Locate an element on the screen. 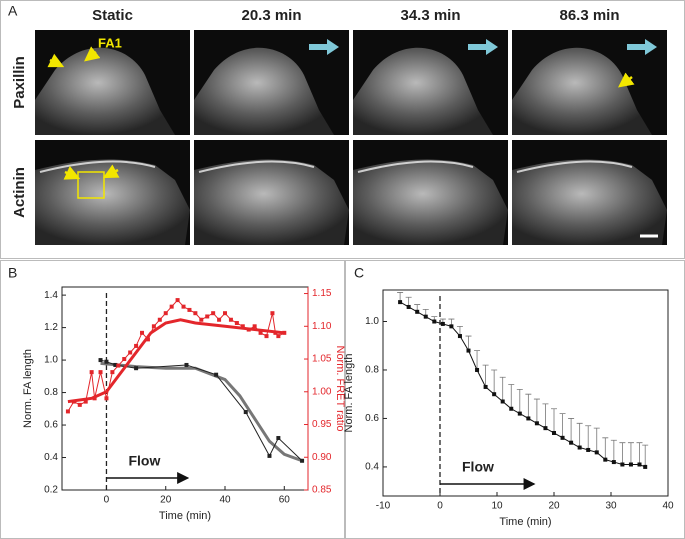 The width and height of the screenshot is (685, 539). x-tick-label: 60 is located at coordinates (285, 500).